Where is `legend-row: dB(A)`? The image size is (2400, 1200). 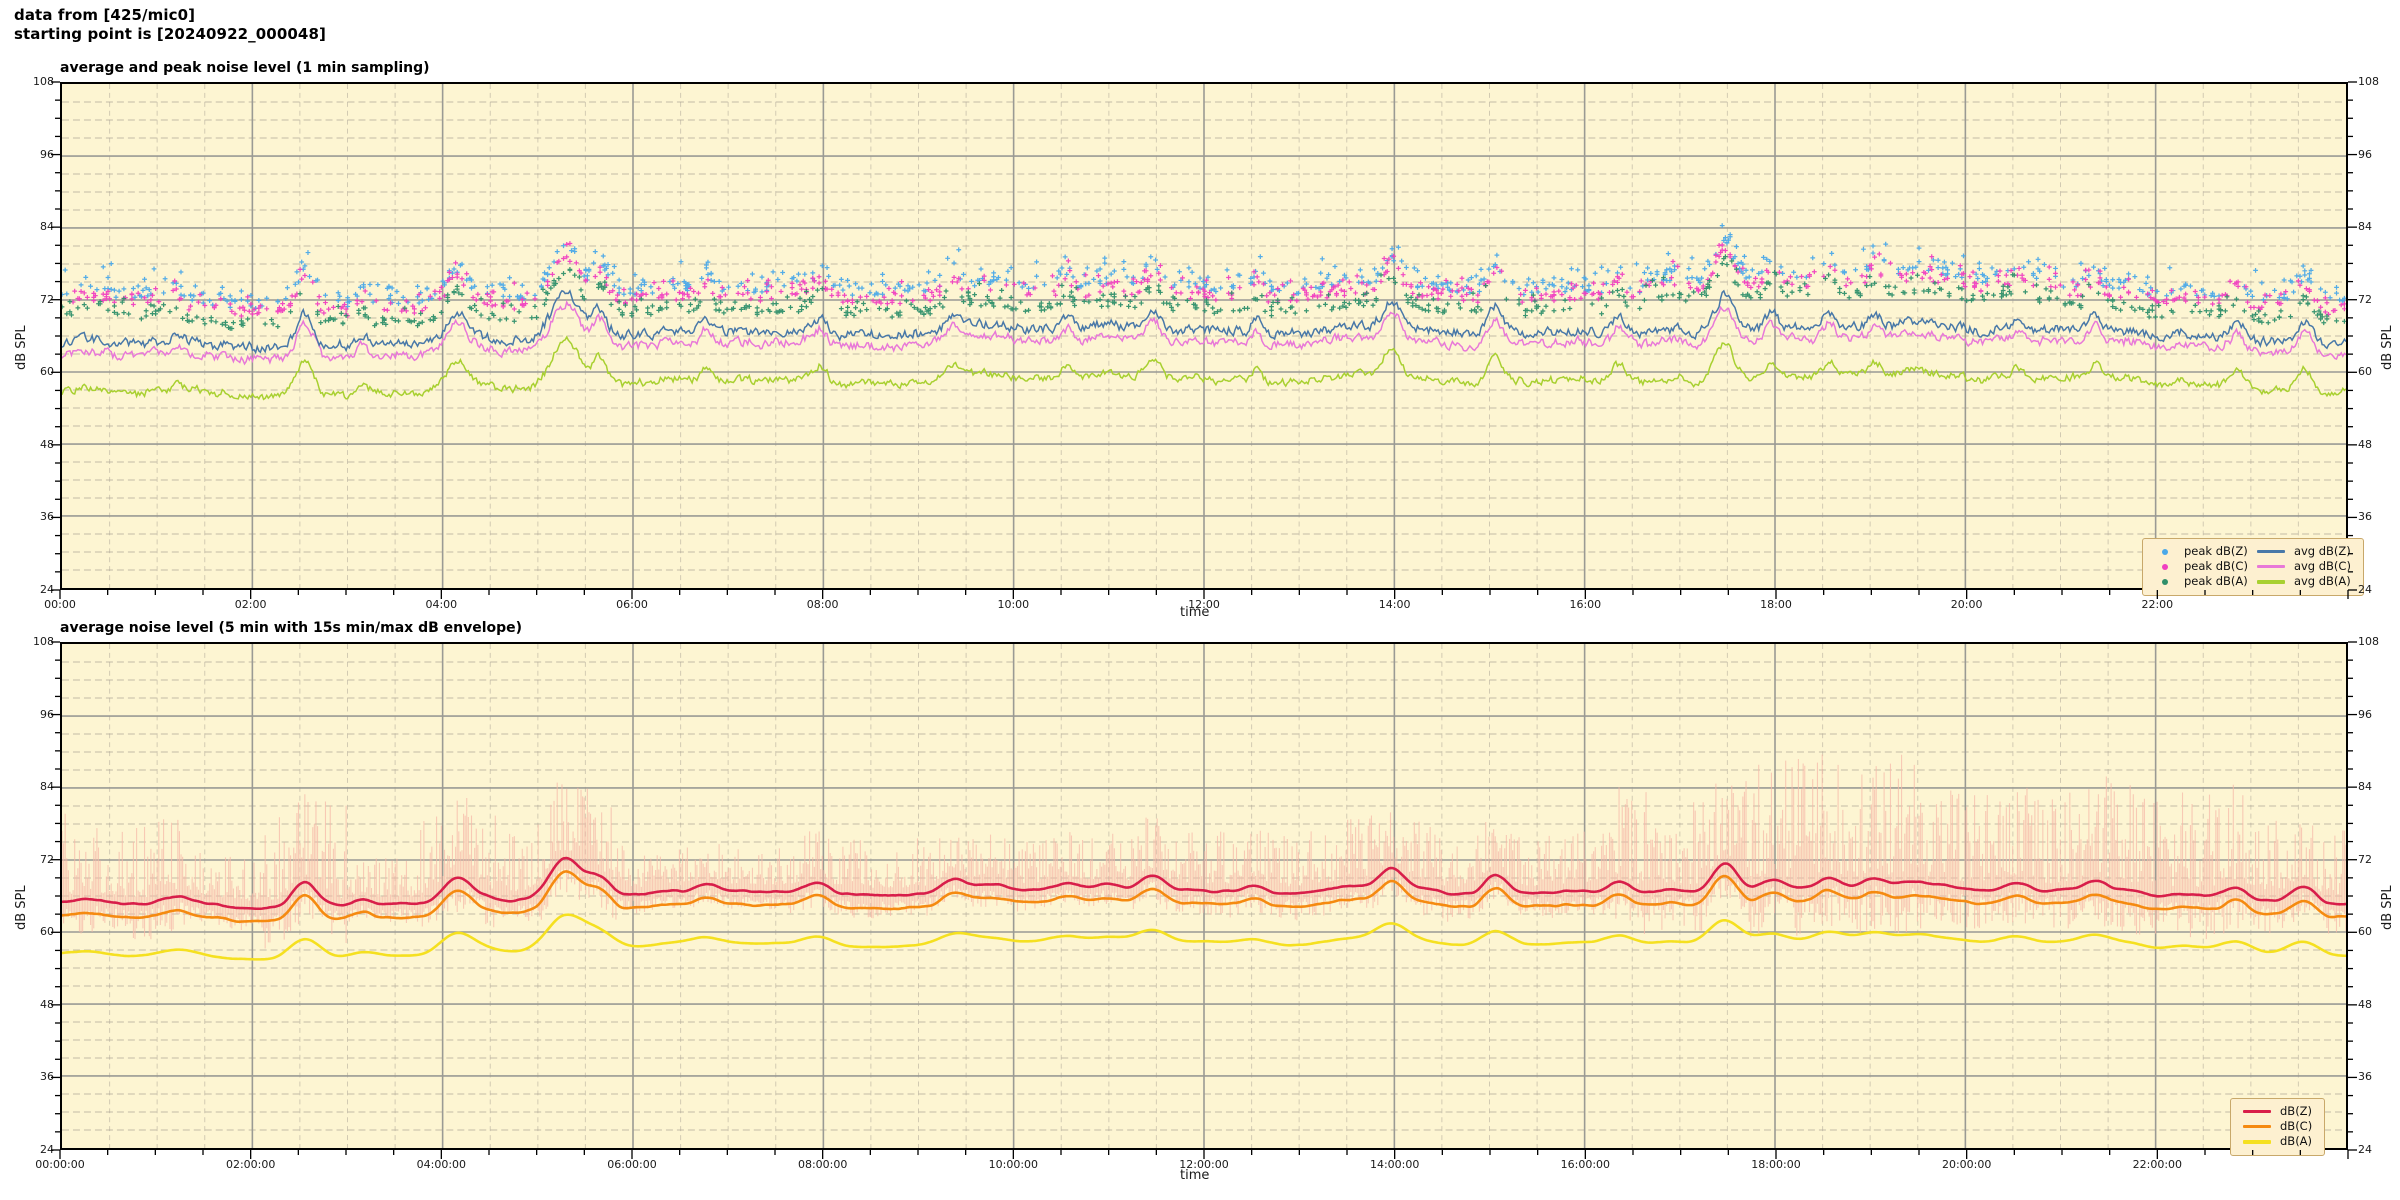
legend-row: dB(A) is located at coordinates (2277, 1141).